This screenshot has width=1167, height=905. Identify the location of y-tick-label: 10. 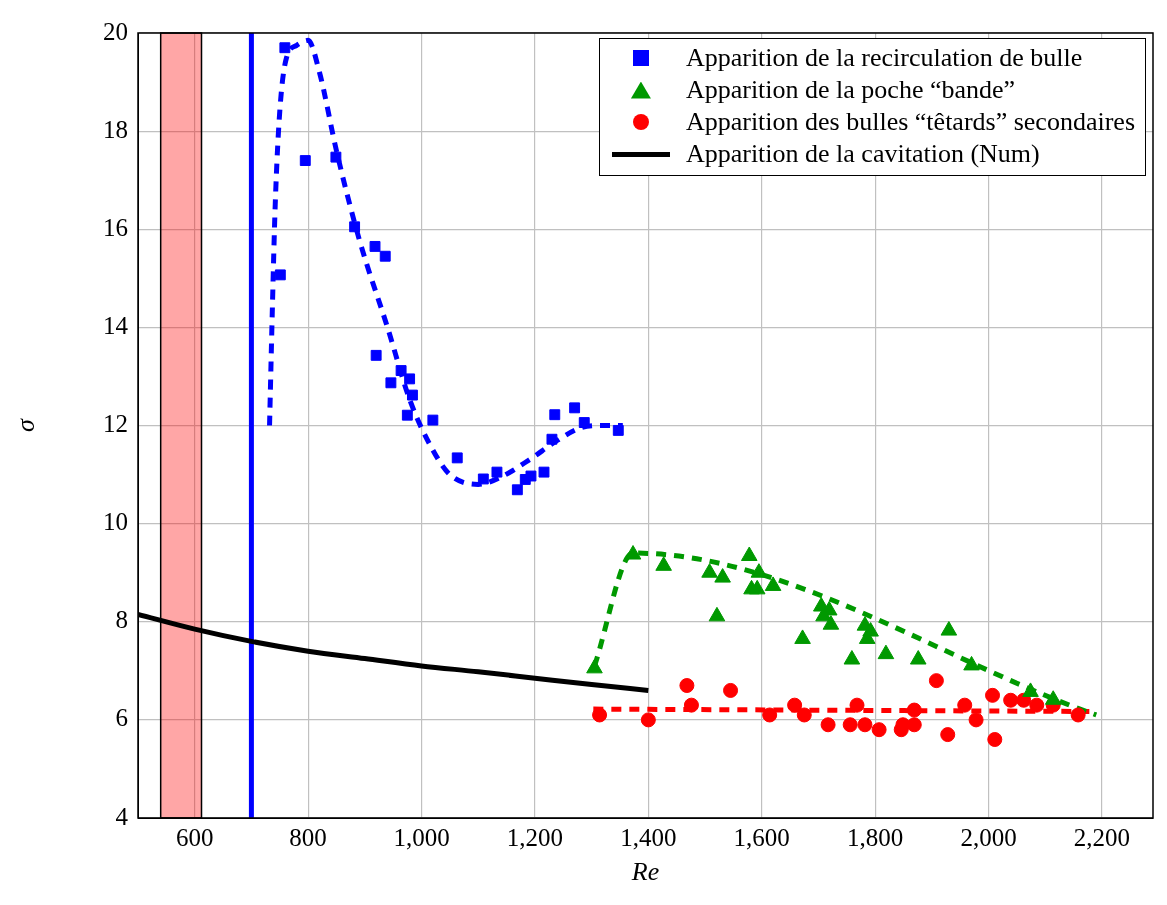
(115, 522).